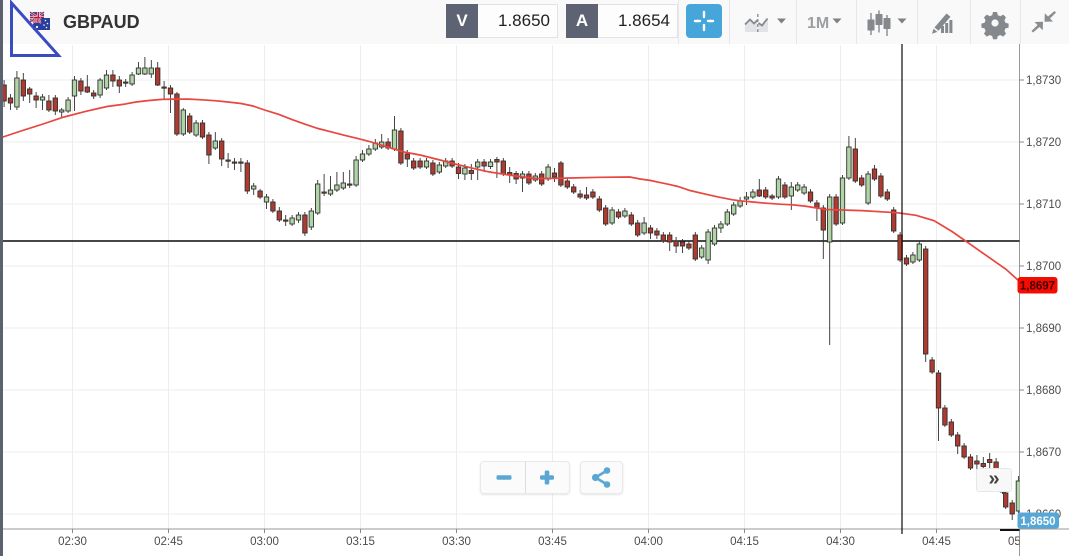 Image resolution: width=1069 pixels, height=556 pixels. Describe the element at coordinates (936, 542) in the screenshot. I see `svg-text: 04:45` at that location.